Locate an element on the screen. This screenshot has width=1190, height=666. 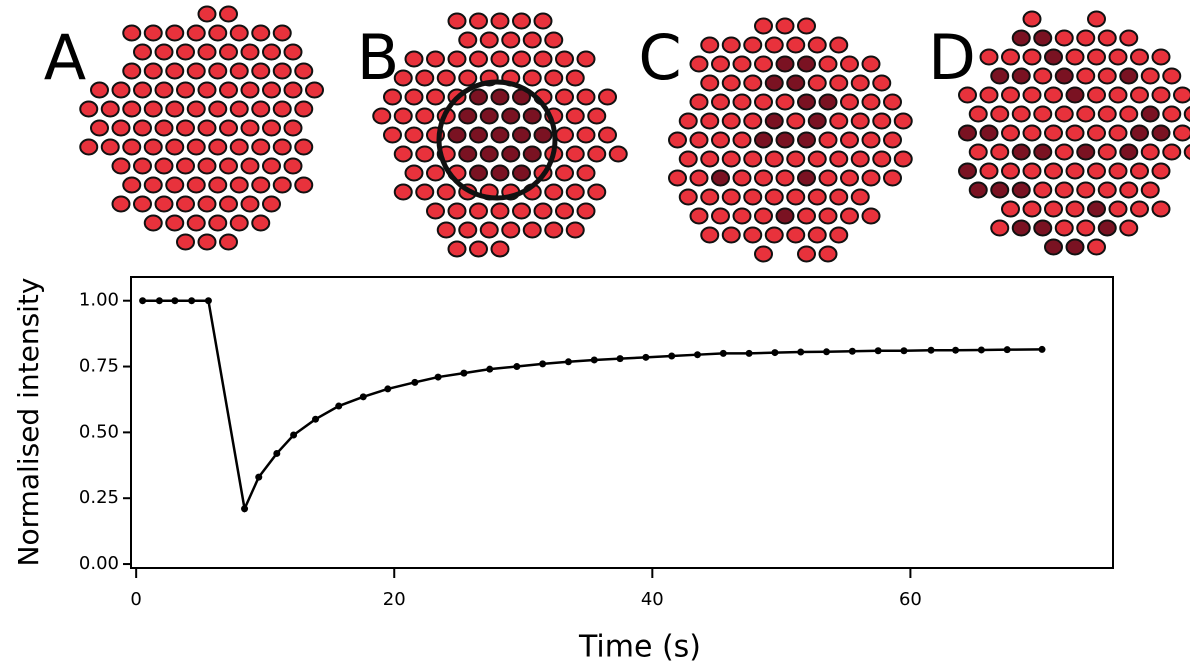
bleach-region is located at coordinates (497, 140).